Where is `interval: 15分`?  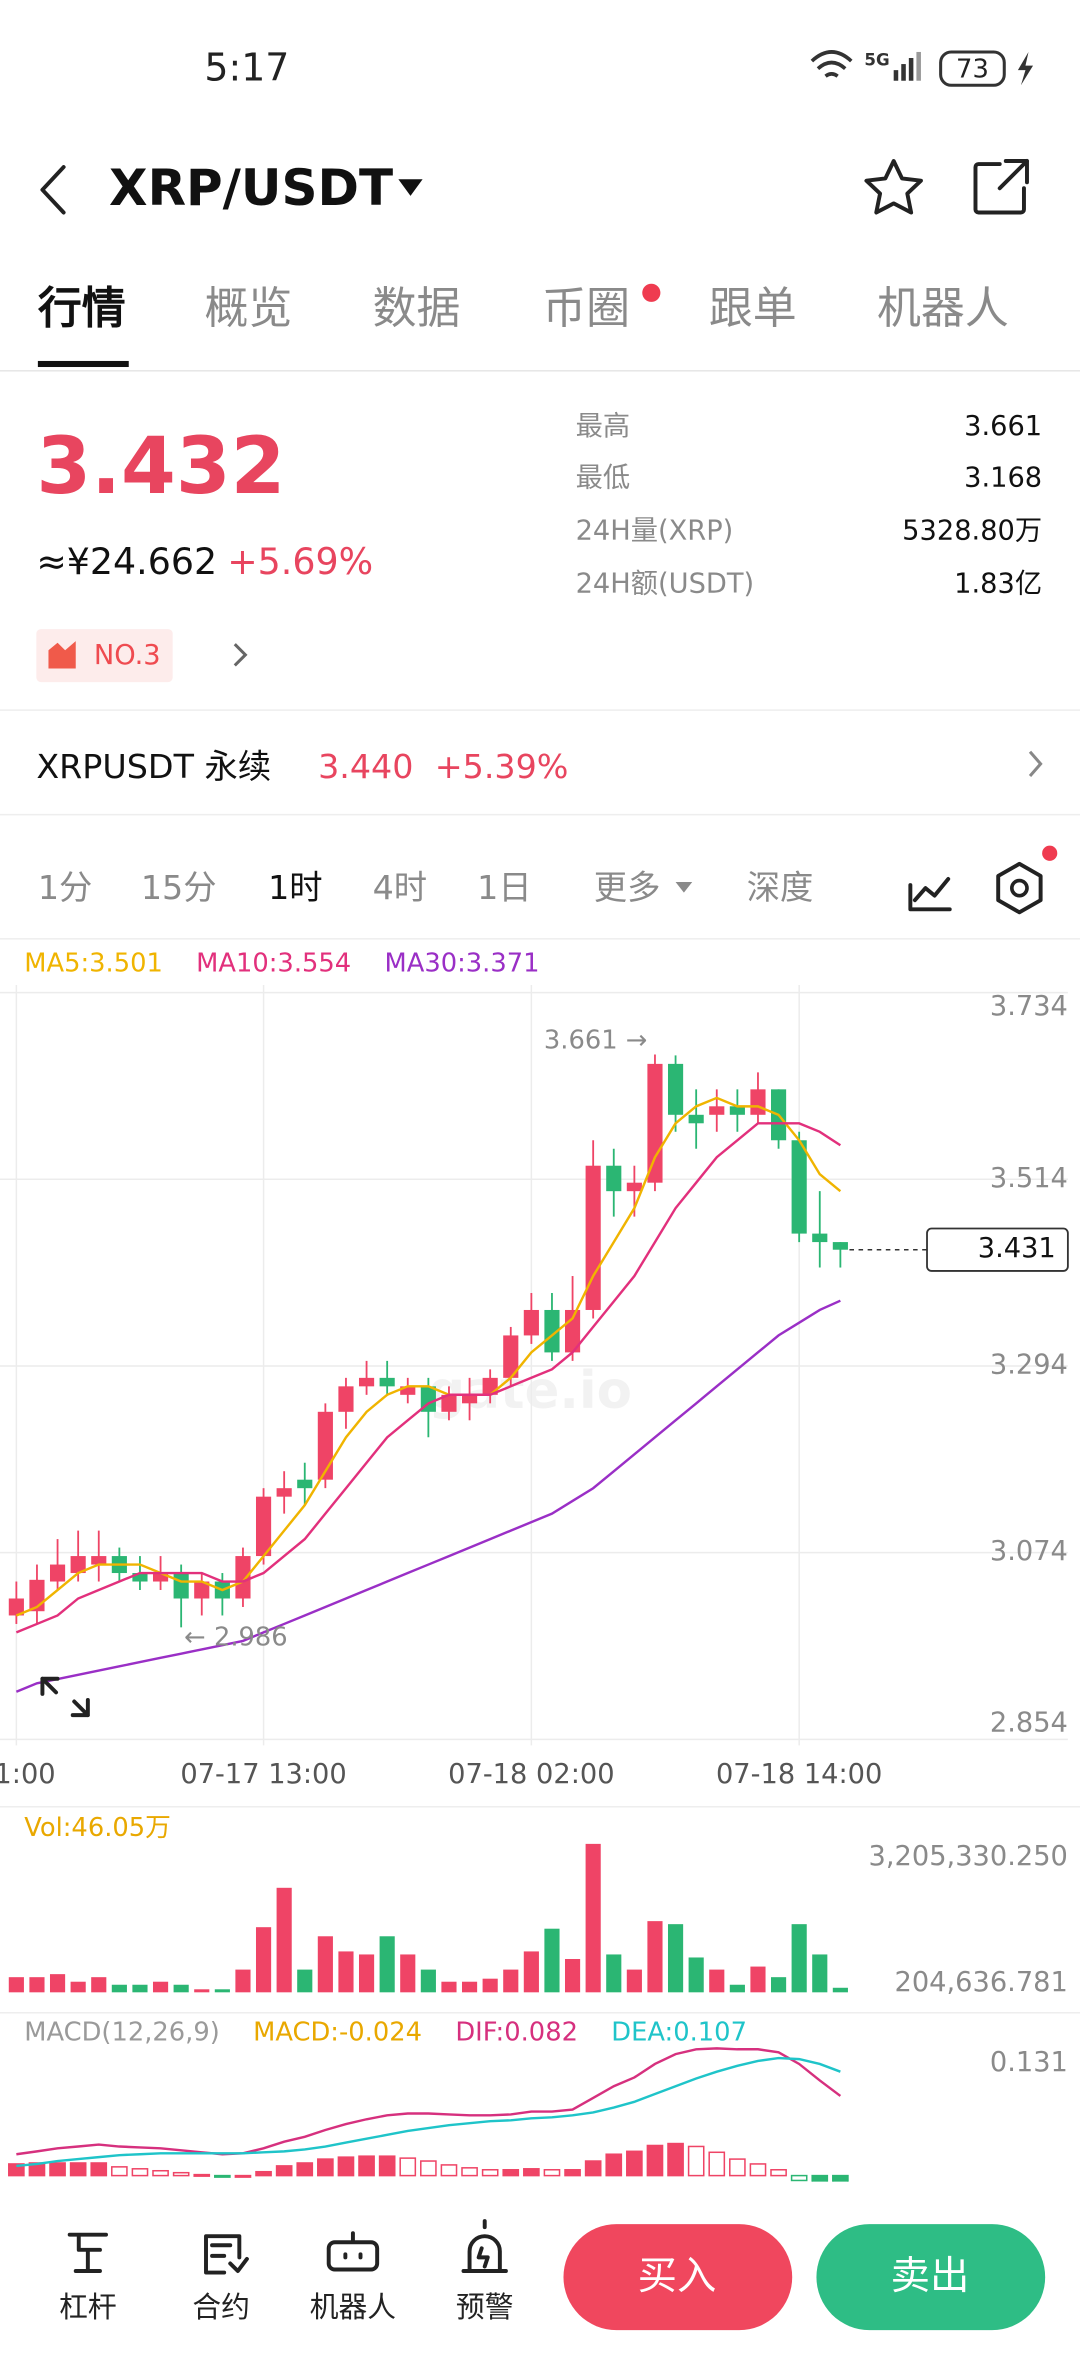
interval: 15分 is located at coordinates (179, 887).